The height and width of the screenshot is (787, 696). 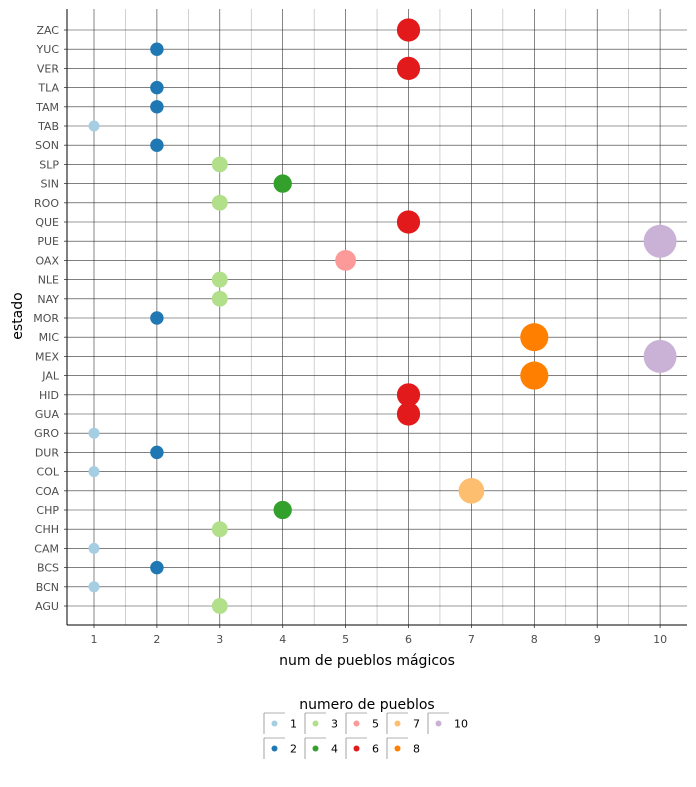 What do you see at coordinates (408, 222) in the screenshot?
I see `data-point-que` at bounding box center [408, 222].